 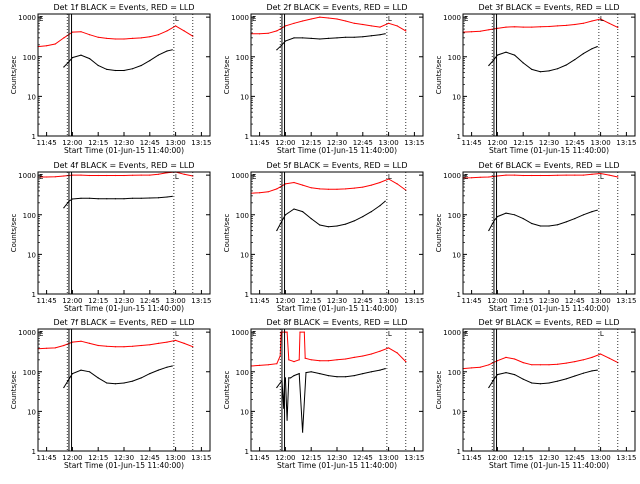 What do you see at coordinates (260, 143) in the screenshot?
I see `x-tick-label: 11:45` at bounding box center [260, 143].